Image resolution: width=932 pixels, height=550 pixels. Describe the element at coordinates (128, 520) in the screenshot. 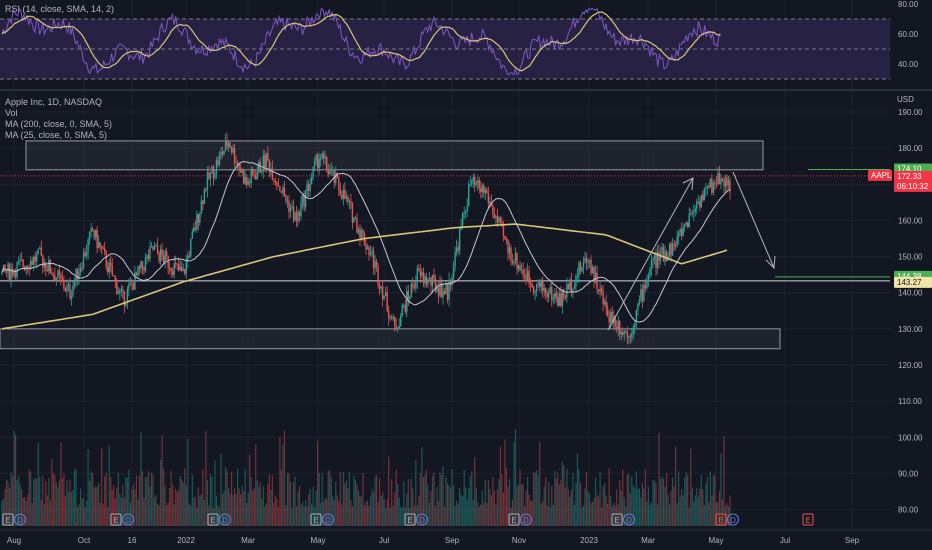

I see `marker-label-3: D` at that location.